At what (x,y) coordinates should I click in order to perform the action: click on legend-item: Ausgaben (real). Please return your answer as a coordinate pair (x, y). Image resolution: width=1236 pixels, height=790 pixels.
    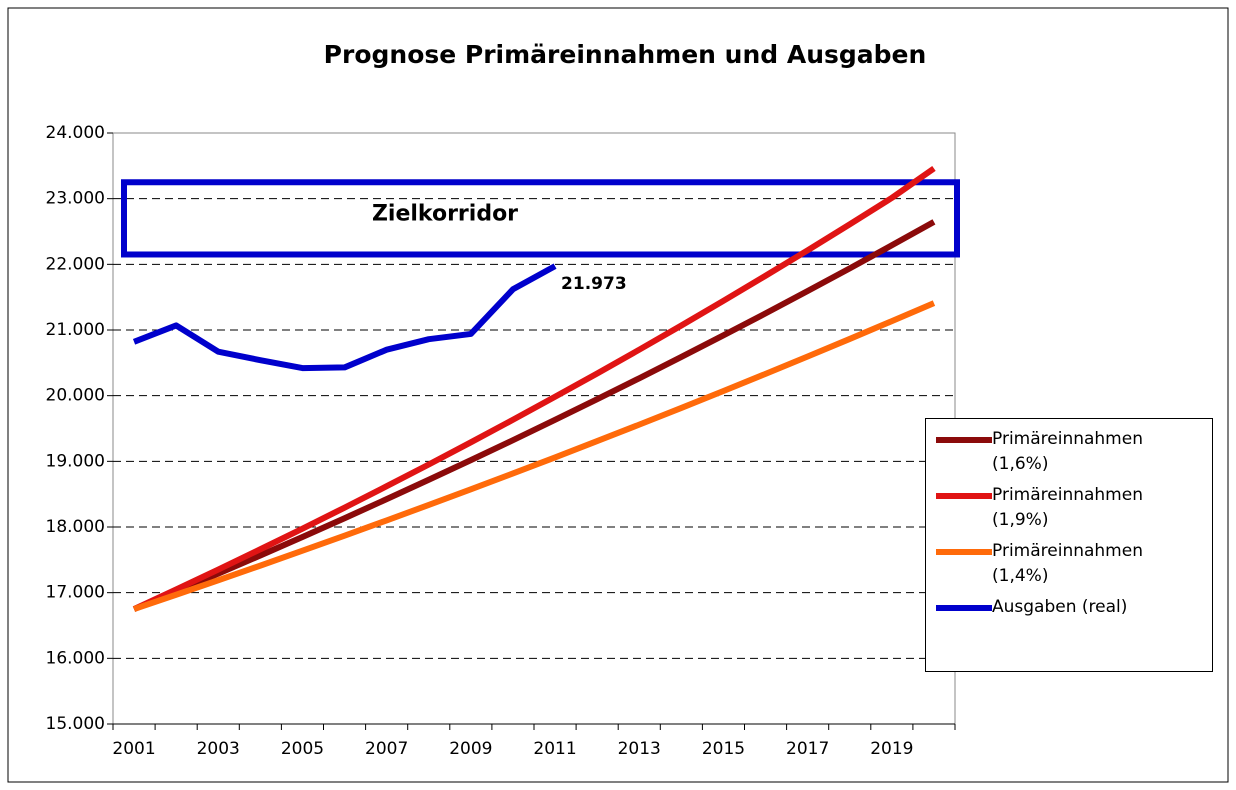
    Looking at the image, I should click on (1048, 607).